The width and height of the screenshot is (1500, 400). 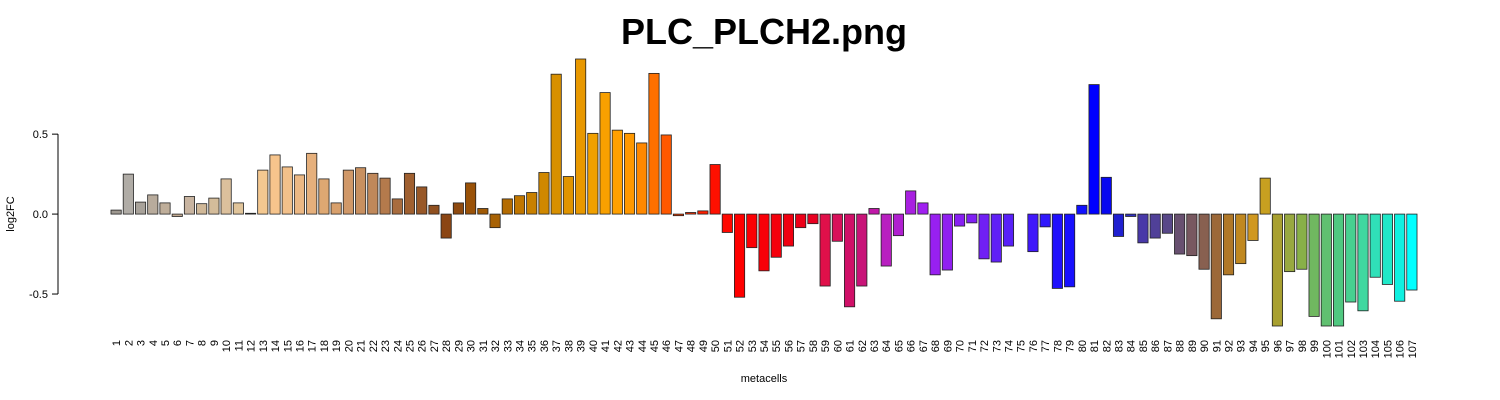 I want to click on x-tick-label: 95, so click(x=1266, y=346).